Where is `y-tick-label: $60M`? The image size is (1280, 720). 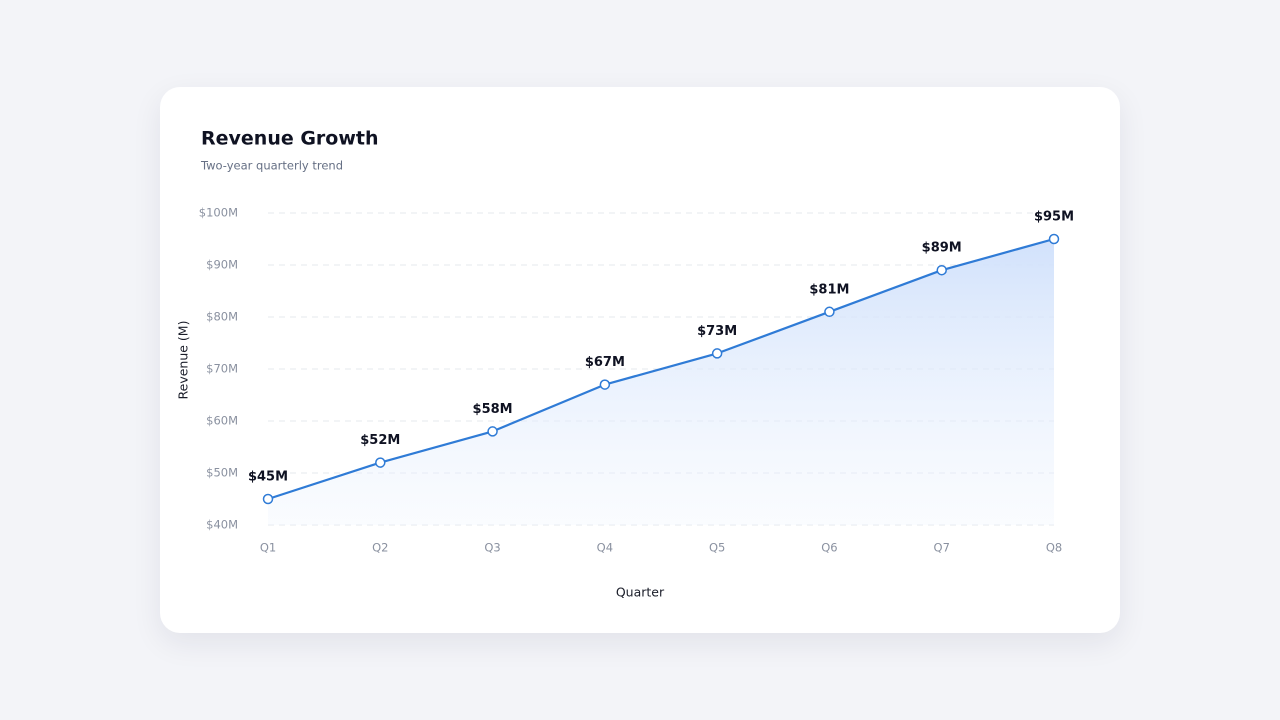
y-tick-label: $60M is located at coordinates (222, 421).